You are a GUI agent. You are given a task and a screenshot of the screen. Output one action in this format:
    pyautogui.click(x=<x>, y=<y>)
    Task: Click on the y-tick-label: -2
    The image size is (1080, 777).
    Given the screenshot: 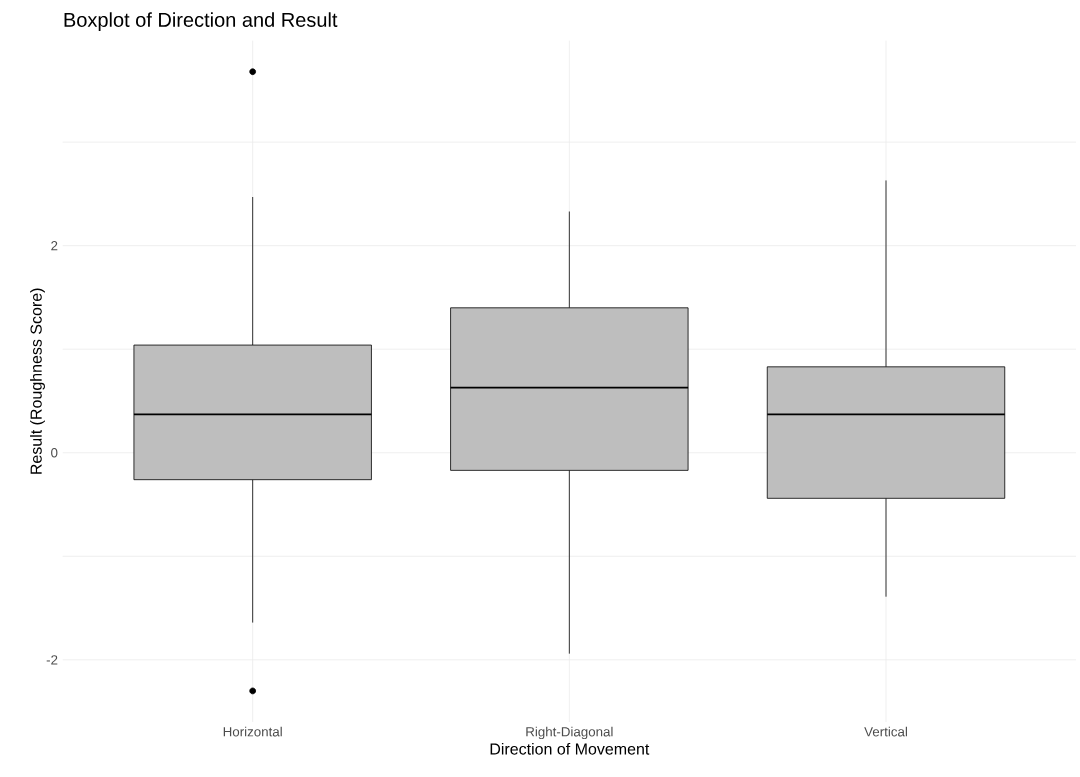 What is the action you would take?
    pyautogui.click(x=52, y=660)
    